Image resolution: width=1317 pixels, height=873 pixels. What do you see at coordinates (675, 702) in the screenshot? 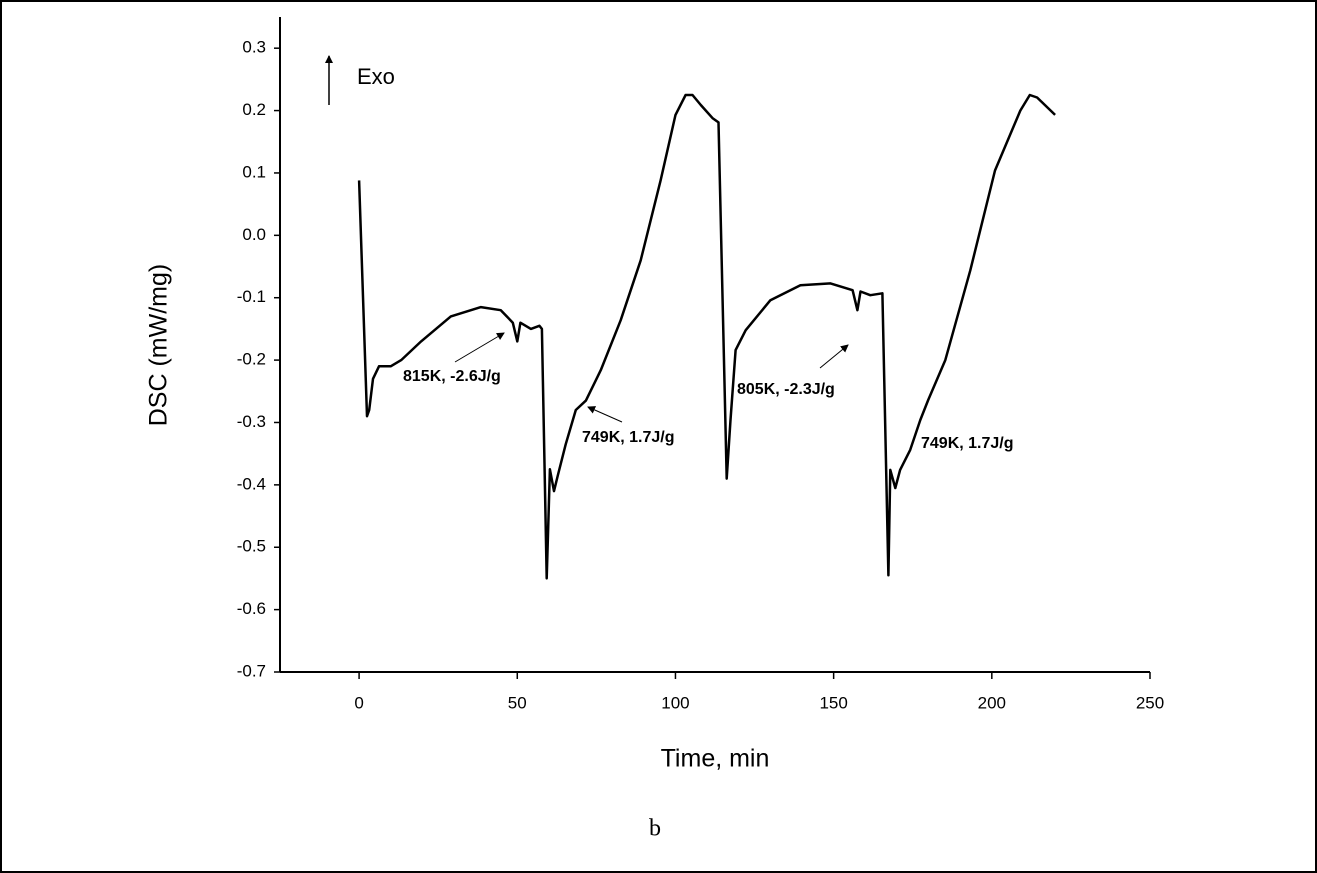
I see `x-tick-label: 100` at bounding box center [675, 702].